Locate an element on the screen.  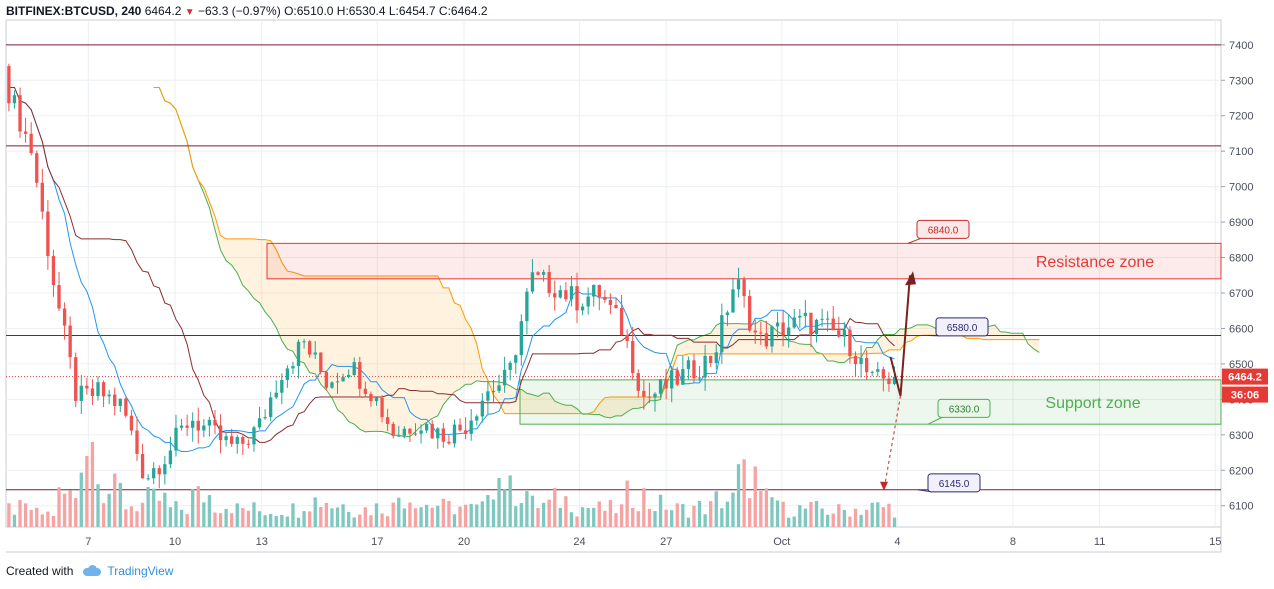
tradingview-link: TradingView is located at coordinates (140, 571).